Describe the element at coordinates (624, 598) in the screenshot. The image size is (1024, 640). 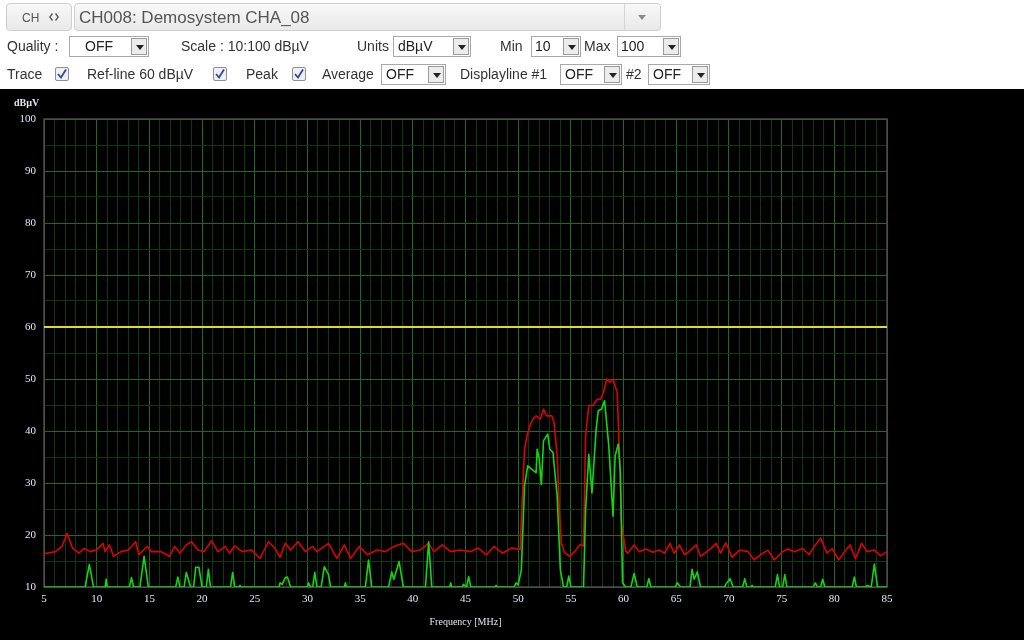
I see `x-tick-label: 60` at that location.